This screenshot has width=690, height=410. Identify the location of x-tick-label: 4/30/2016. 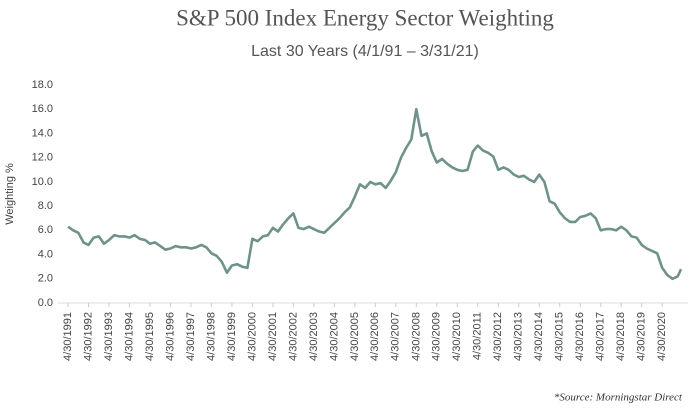
(580, 336).